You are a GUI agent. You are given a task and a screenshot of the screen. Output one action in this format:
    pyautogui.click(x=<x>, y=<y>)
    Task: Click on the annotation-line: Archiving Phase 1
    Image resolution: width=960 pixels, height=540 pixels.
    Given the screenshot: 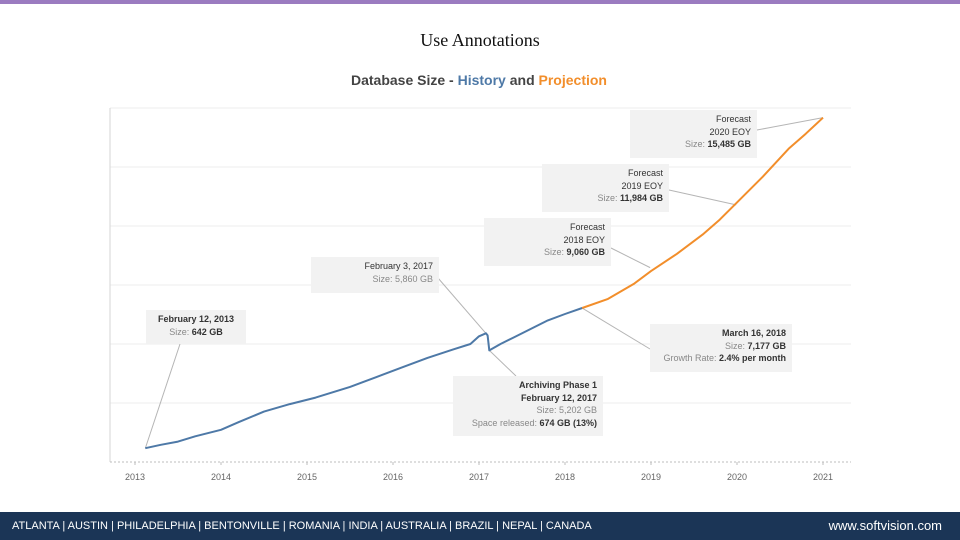 What is the action you would take?
    pyautogui.click(x=557, y=385)
    